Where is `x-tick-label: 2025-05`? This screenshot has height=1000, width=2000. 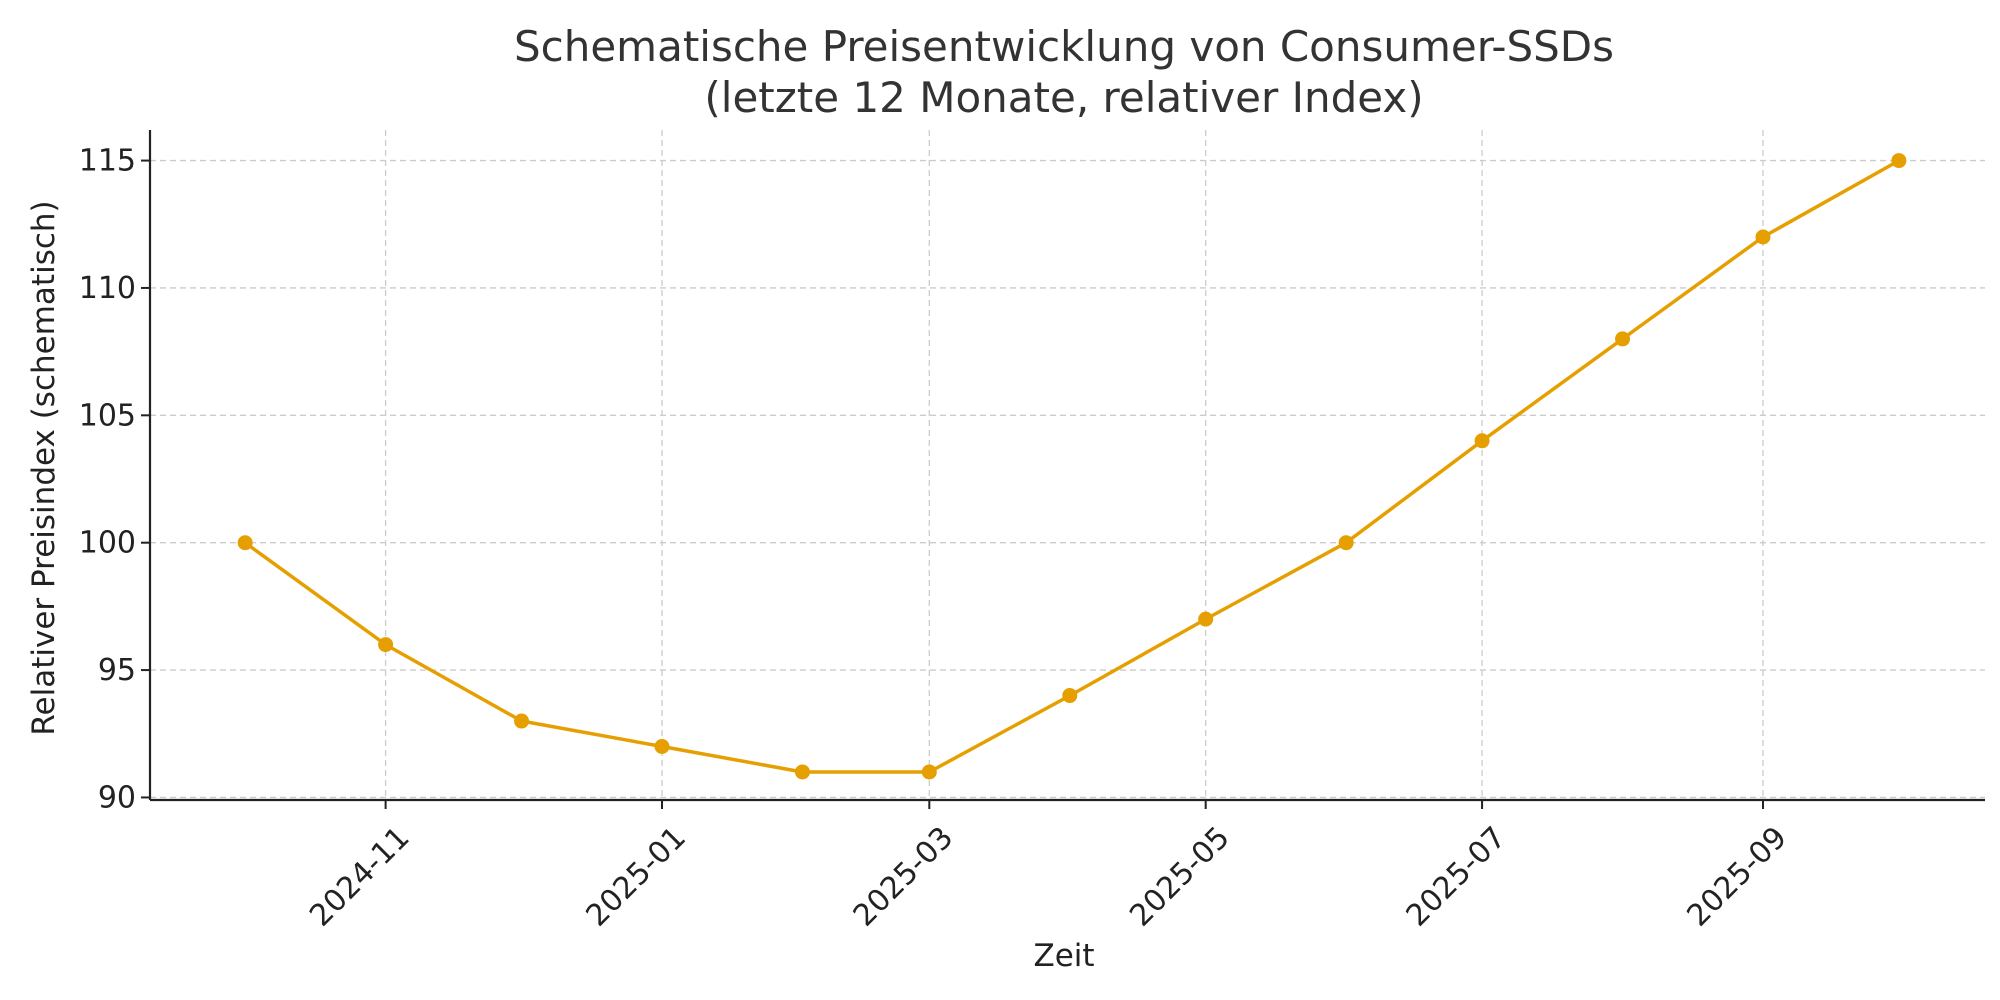
x-tick-label: 2025-05 is located at coordinates (1179, 876).